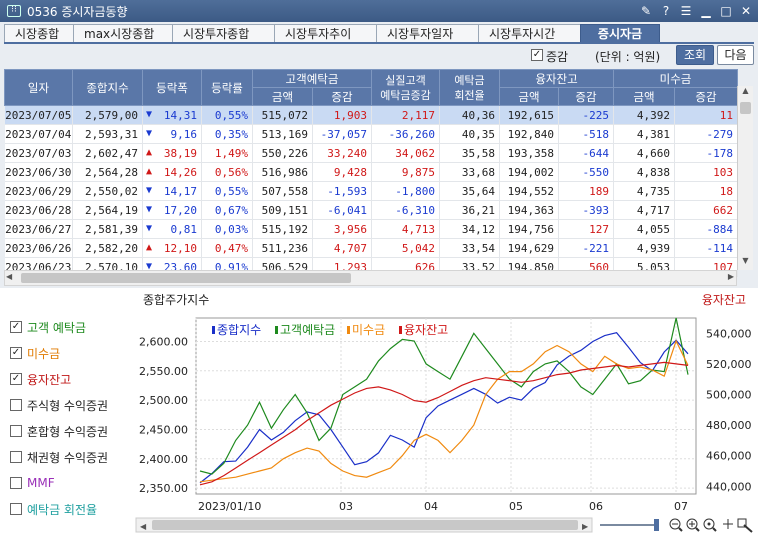 This screenshot has height=539, width=758. I want to click on table-cell: -6,310, so click(405, 210).